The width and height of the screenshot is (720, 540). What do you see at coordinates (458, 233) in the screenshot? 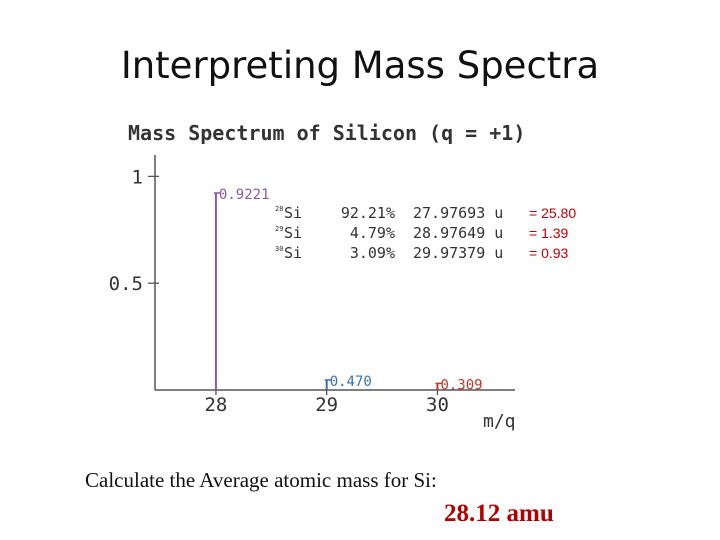
I see `isotope-mass: 28.97649 u` at bounding box center [458, 233].